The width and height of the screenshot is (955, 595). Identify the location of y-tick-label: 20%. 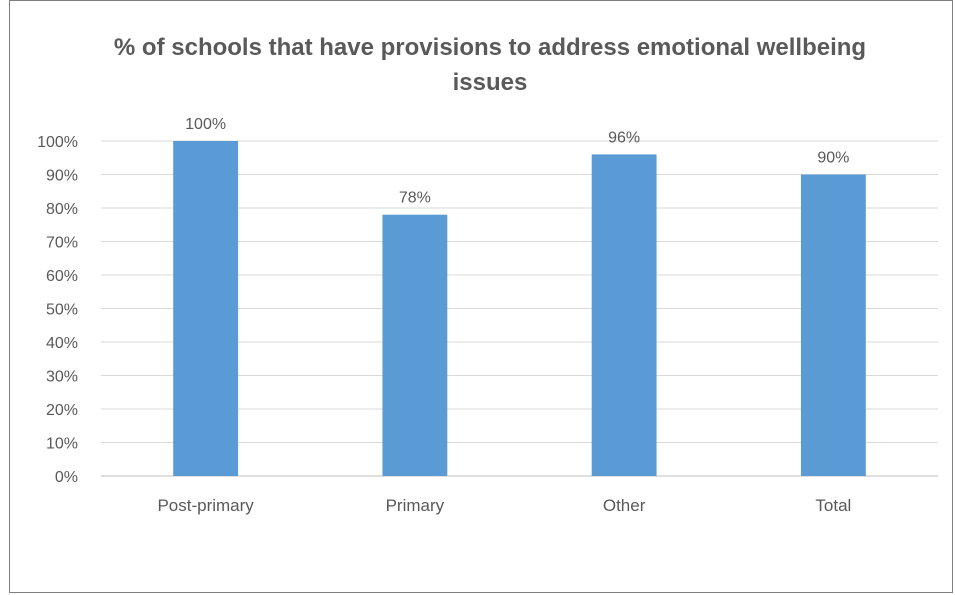
(62, 410).